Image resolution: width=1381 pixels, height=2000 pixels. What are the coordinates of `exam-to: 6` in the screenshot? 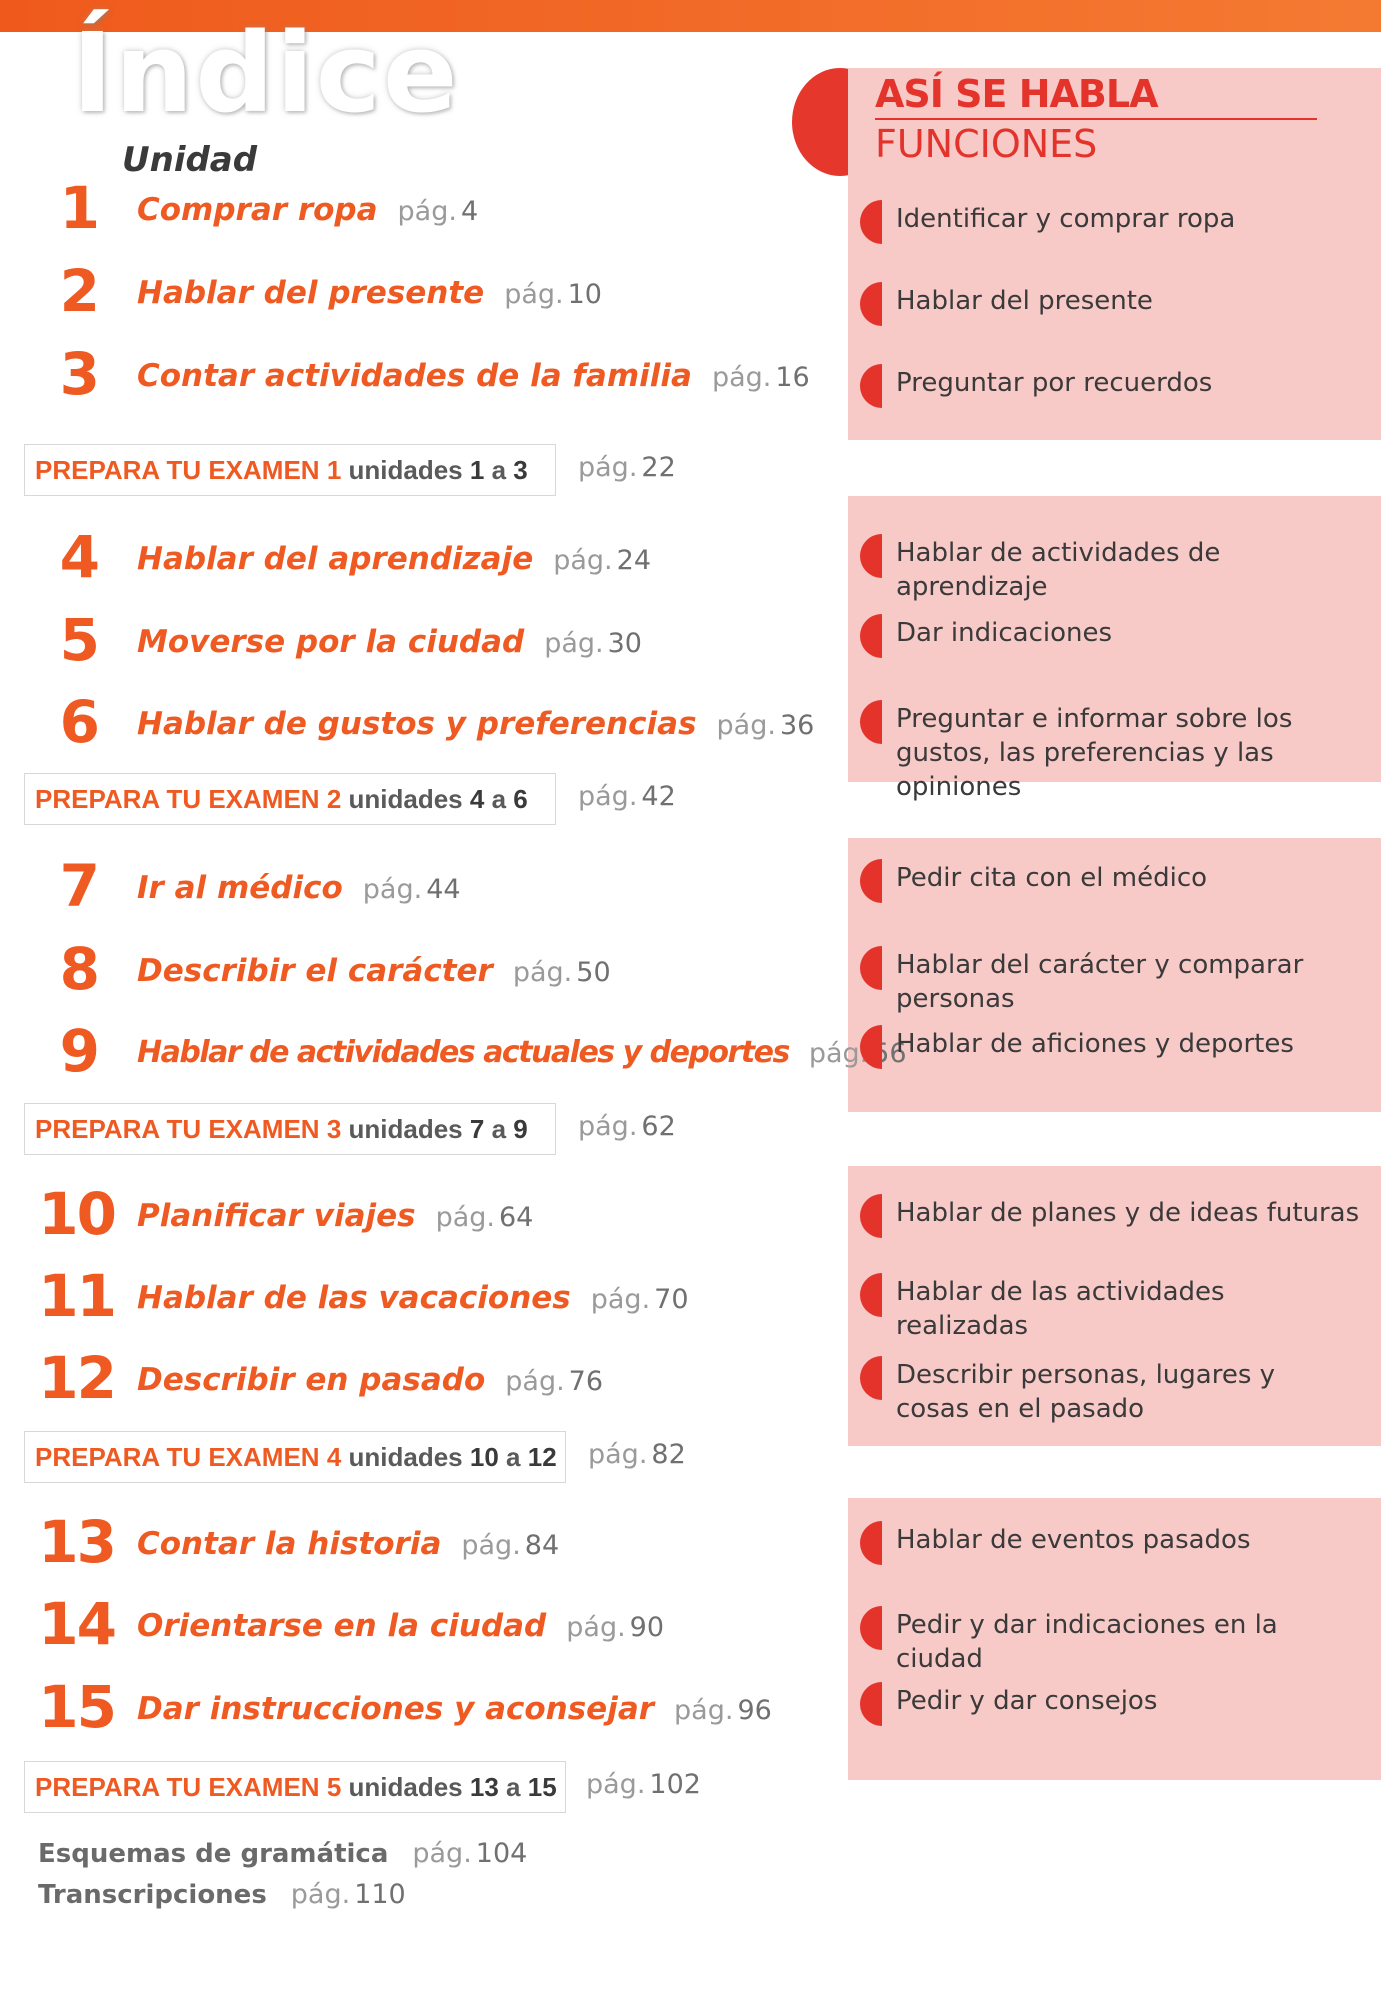 It's located at (520, 799).